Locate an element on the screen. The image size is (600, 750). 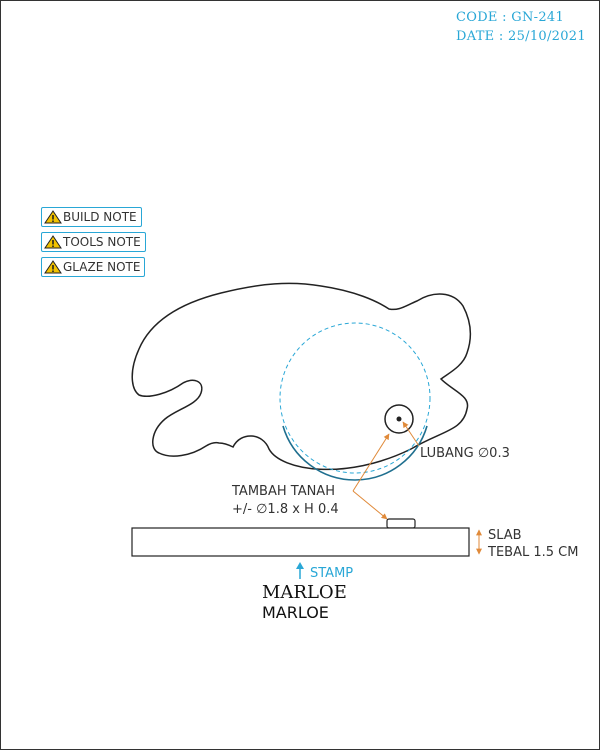
build-note-button: BUILD NOTE is located at coordinates (91, 217).